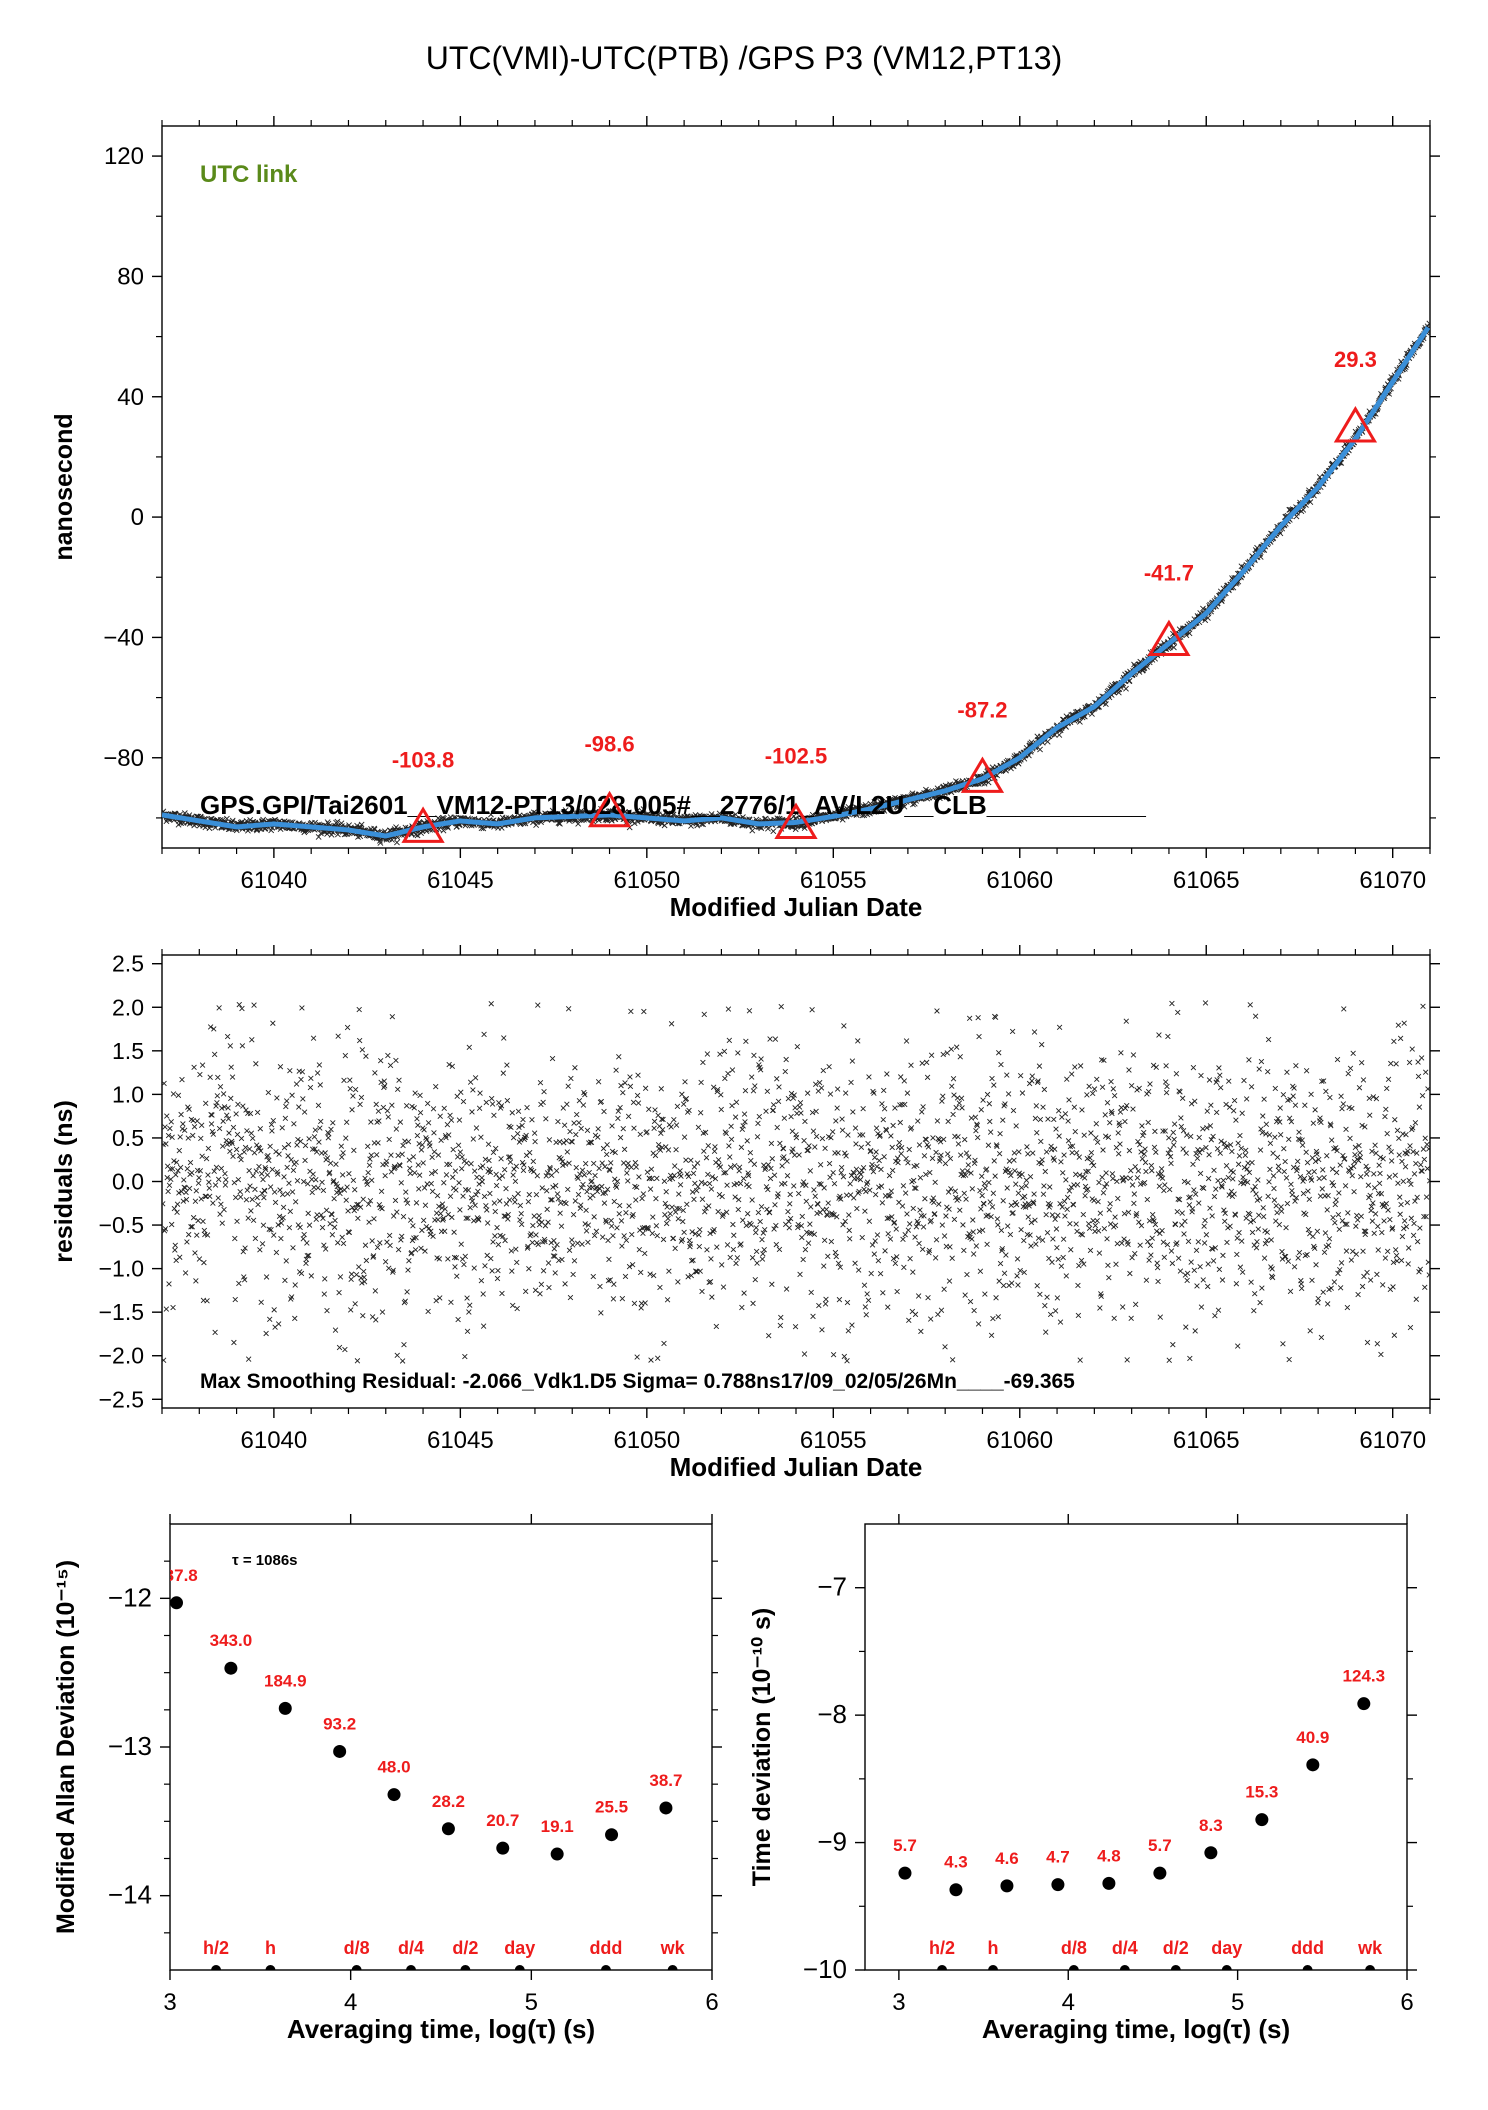 This screenshot has height=2110, width=1488. I want to click on main-xtick-label: 61045, so click(460, 880).